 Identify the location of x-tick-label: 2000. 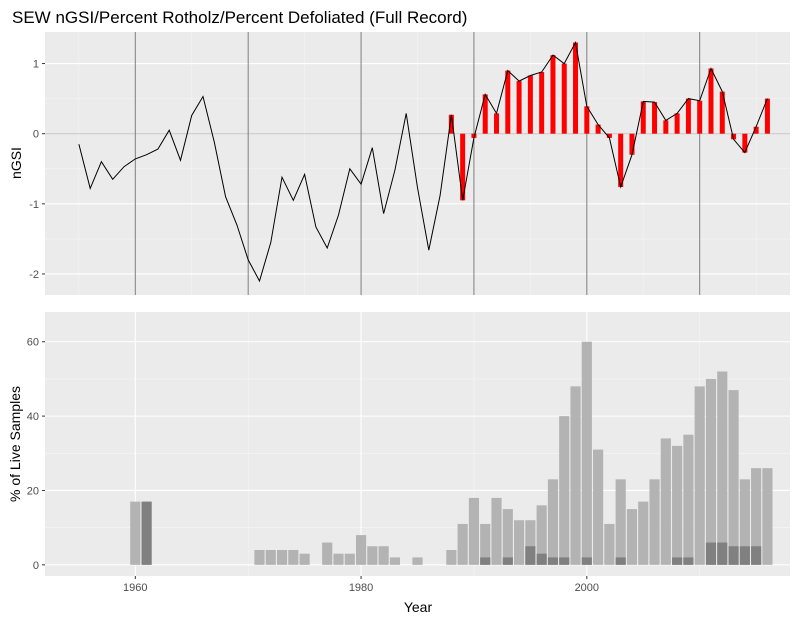
(587, 588).